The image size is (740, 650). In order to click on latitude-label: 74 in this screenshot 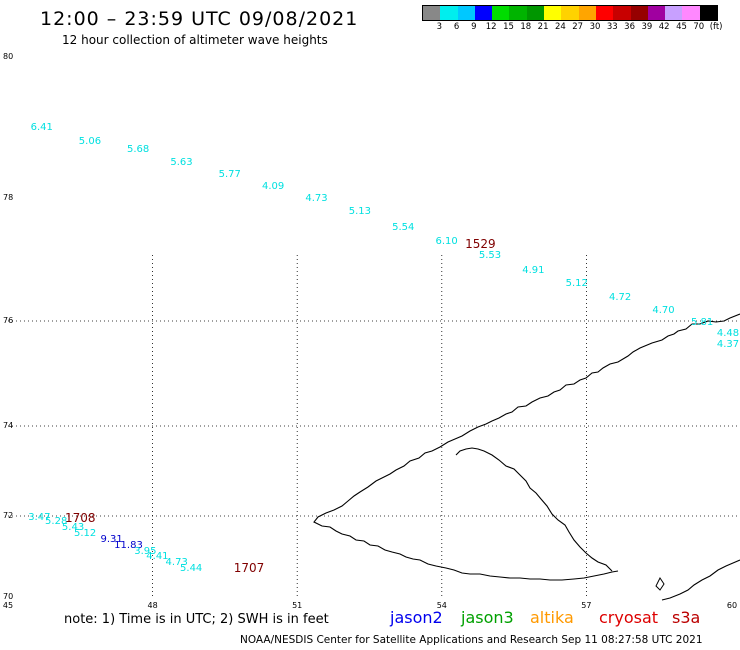, I will do `click(8, 425)`.